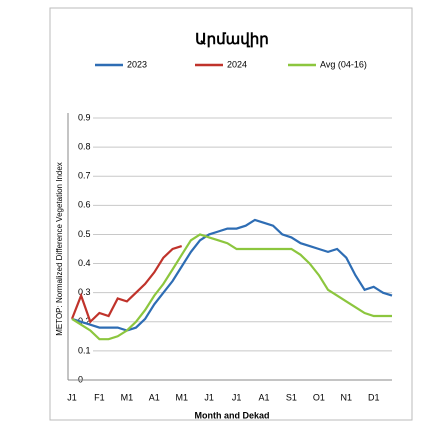 This screenshot has height=427, width=422. What do you see at coordinates (84, 146) in the screenshot?
I see `y-tick-label: 0.8` at bounding box center [84, 146].